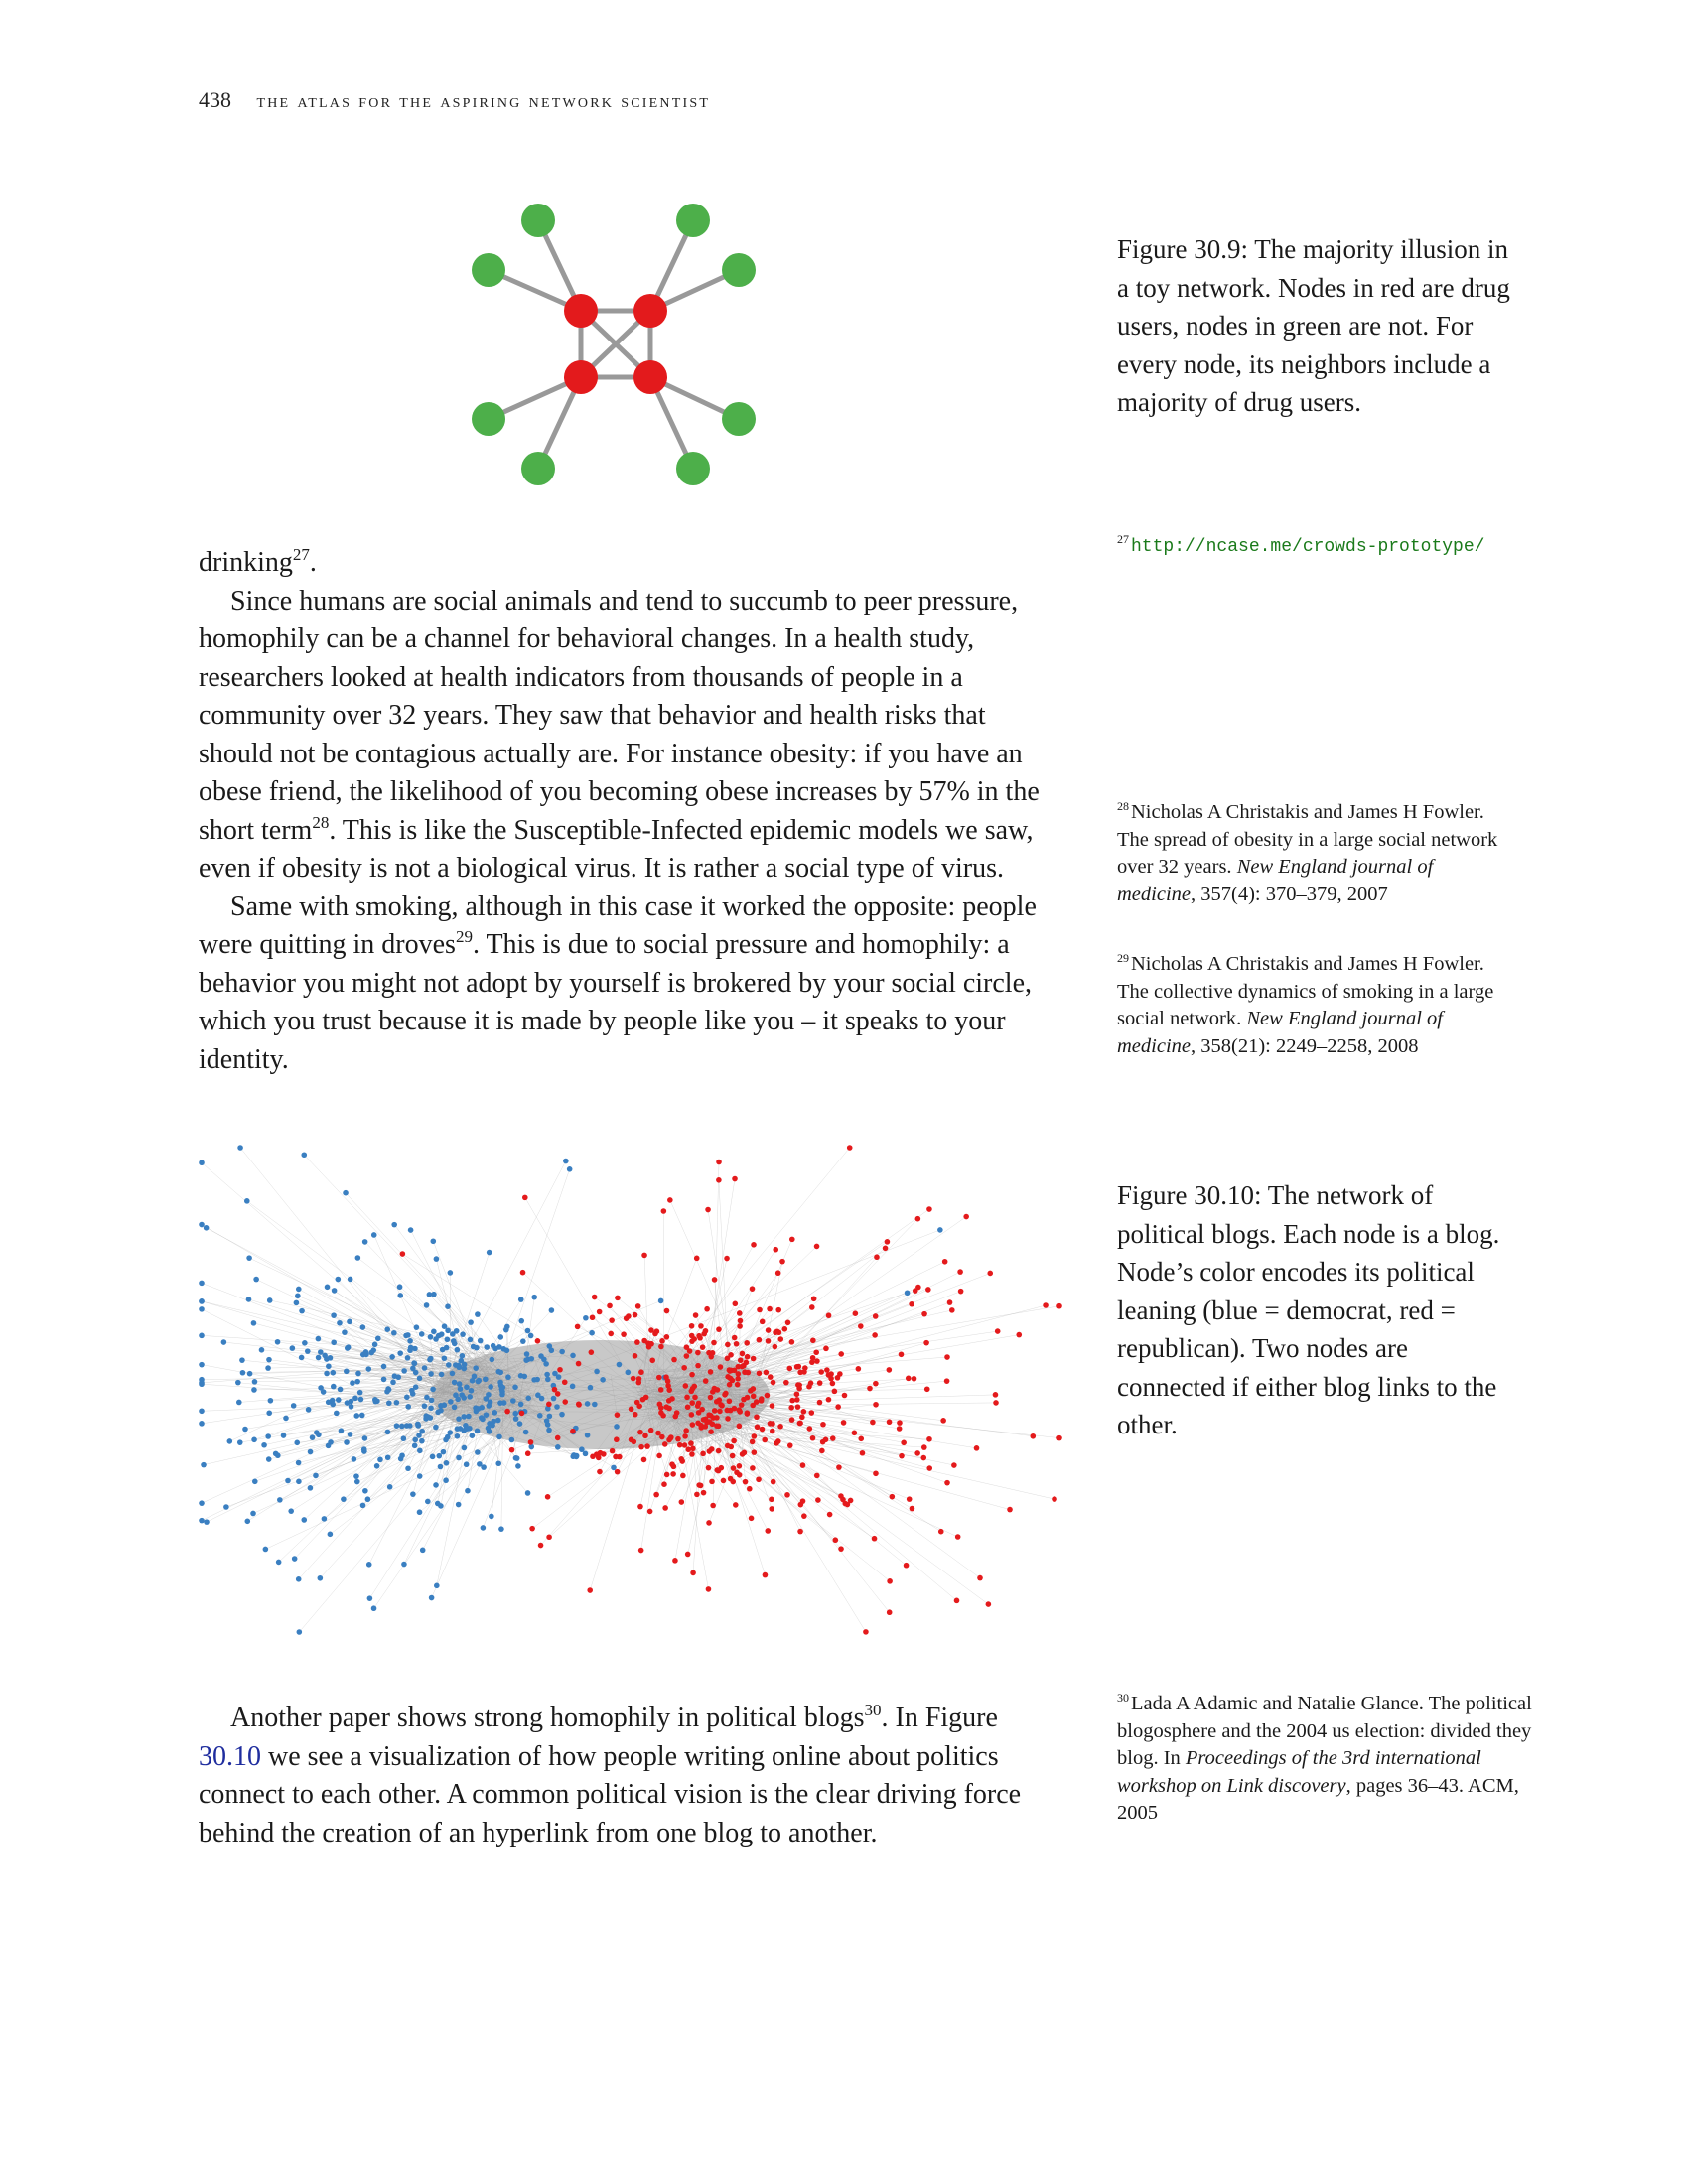 This screenshot has height=2184, width=1688. I want to click on figure-reference-link: 30.10, so click(230, 1756).